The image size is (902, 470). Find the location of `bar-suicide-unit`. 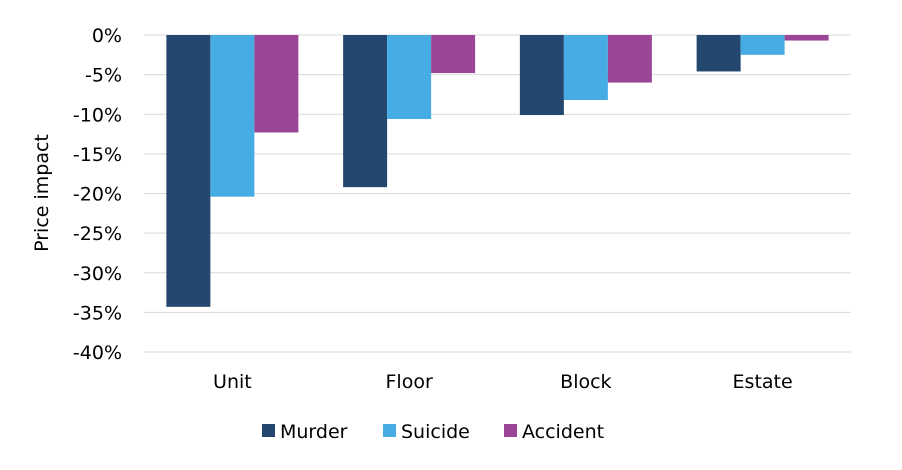

bar-suicide-unit is located at coordinates (232, 116).